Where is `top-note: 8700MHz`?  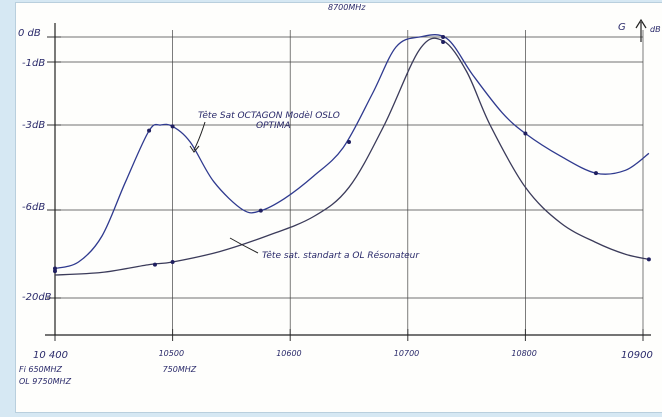 top-note: 8700MHz is located at coordinates (347, 7).